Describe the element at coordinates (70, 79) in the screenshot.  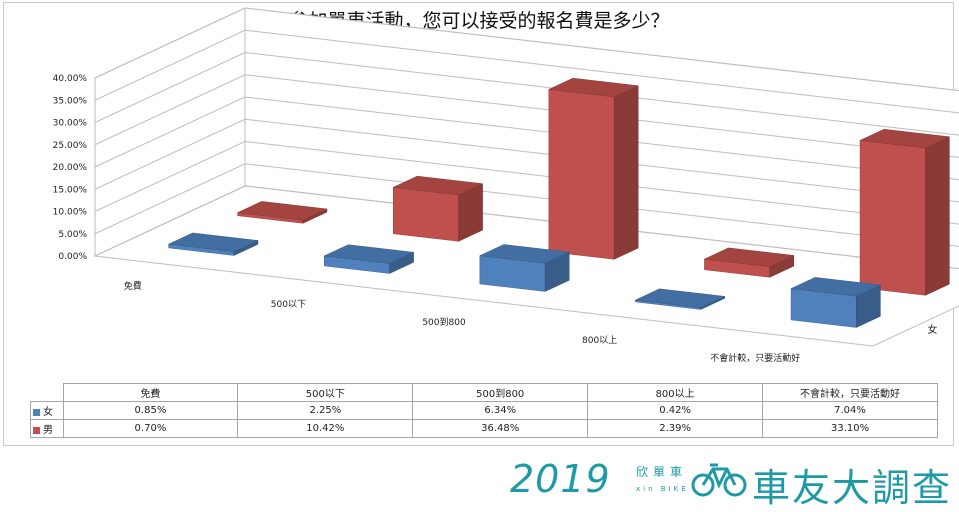
I see `y-tick-label: 40.00%` at that location.